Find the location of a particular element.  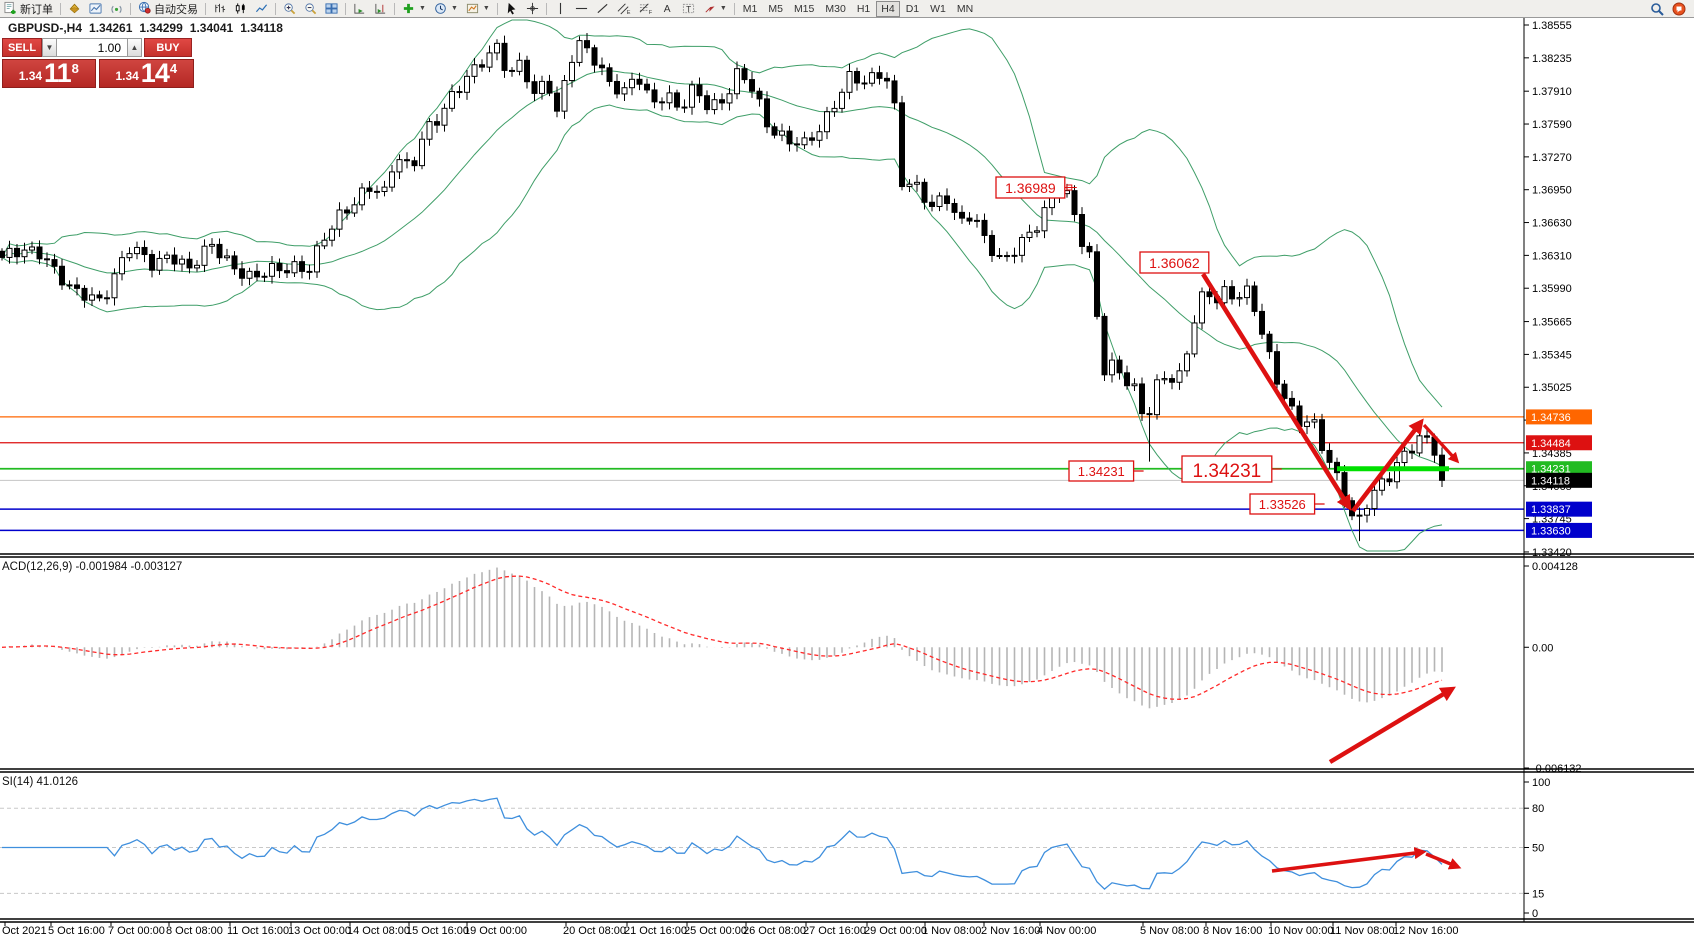

autotrading-button: 自动交易 is located at coordinates (168, 8).